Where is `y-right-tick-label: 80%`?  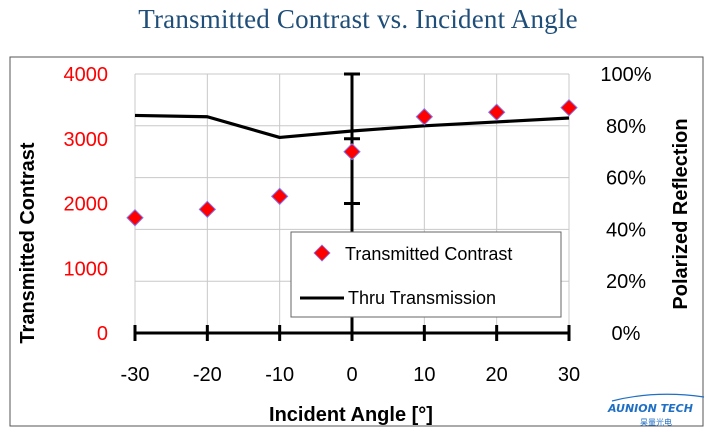
y-right-tick-label: 80% is located at coordinates (626, 127).